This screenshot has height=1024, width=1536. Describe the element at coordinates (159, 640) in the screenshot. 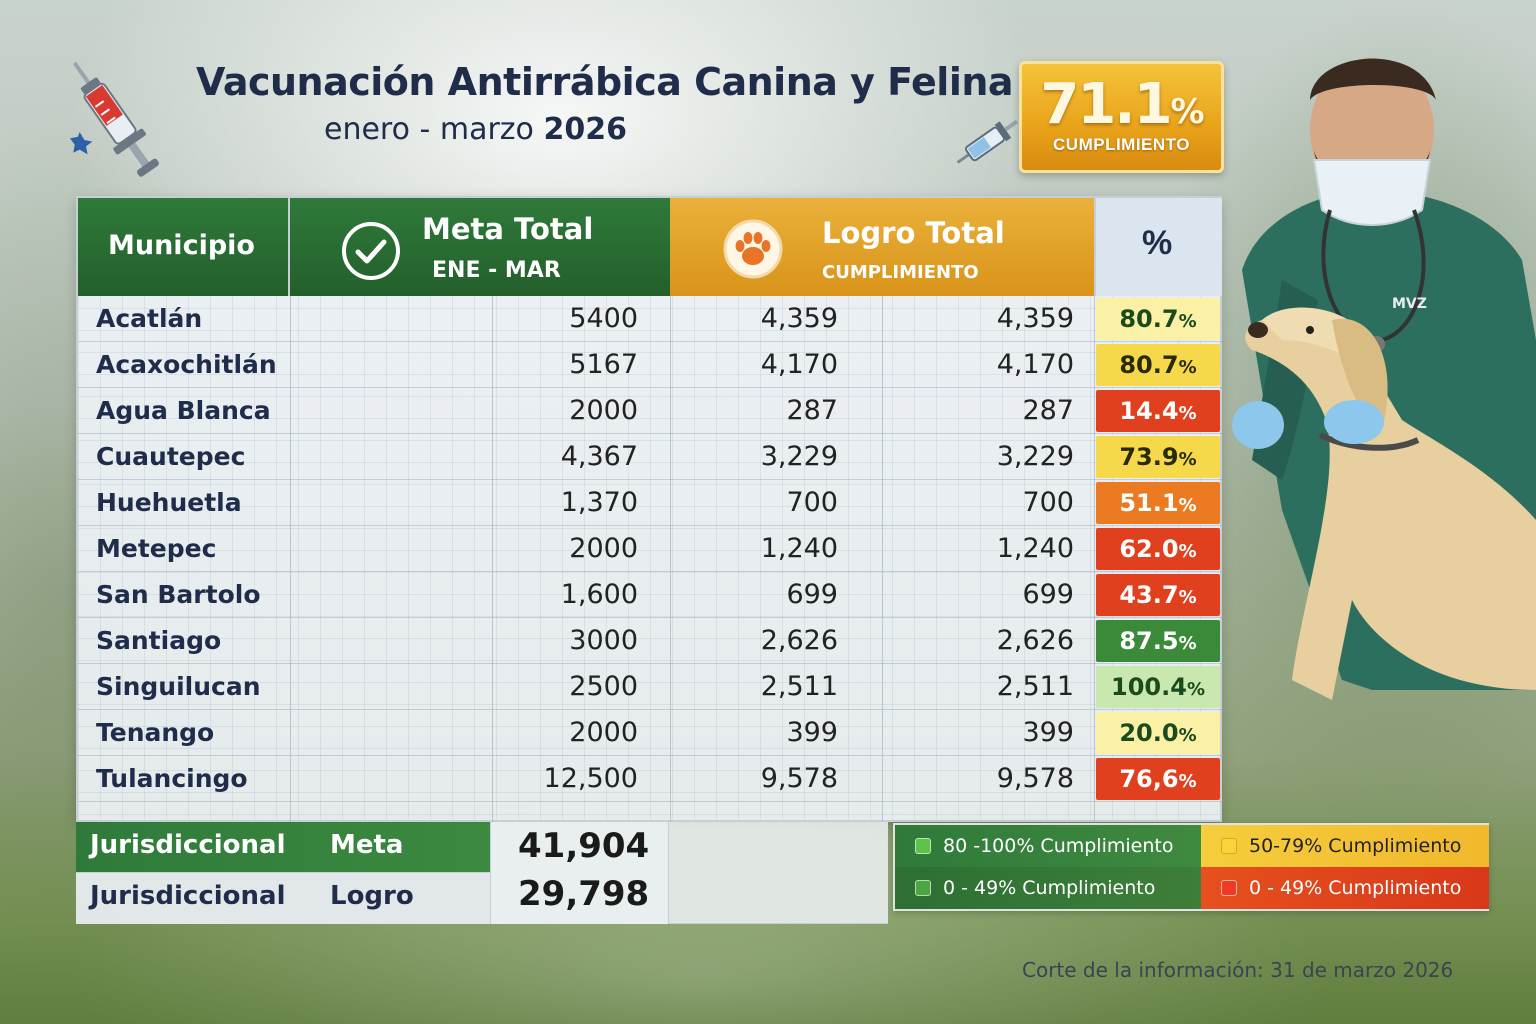

I see `municipio-name: Santiago` at that location.